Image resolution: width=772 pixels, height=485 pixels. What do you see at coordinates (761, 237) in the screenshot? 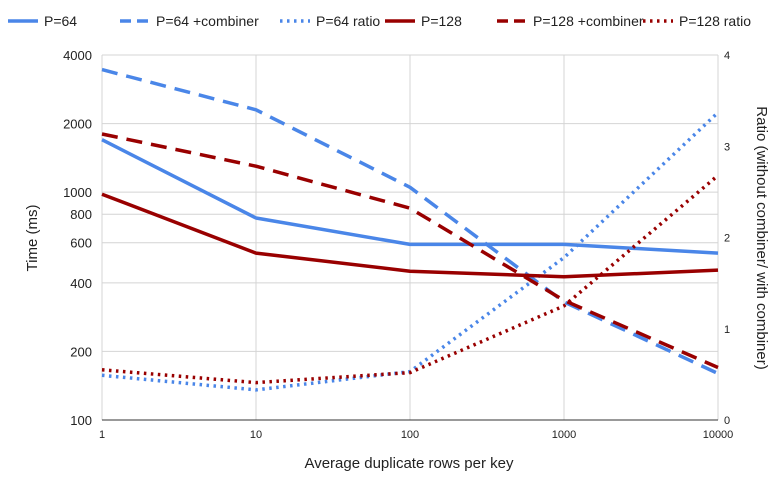
I see `y2-axis-title: Ratio (without combiner/ with combiner)` at bounding box center [761, 237].